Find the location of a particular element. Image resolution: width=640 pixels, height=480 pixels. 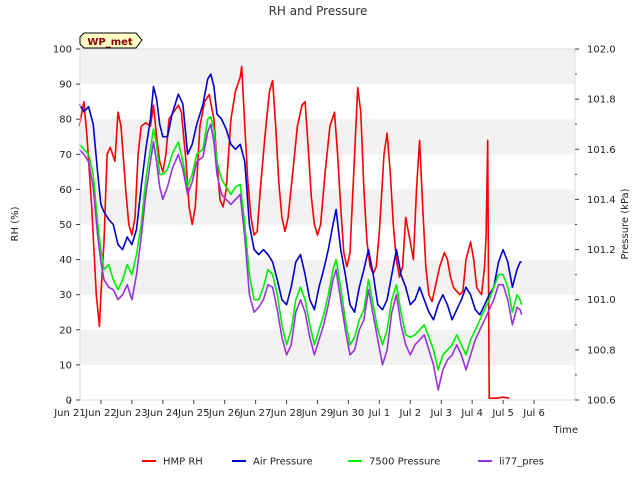

x-tick-label: Jul 6 is located at coordinates (533, 413).